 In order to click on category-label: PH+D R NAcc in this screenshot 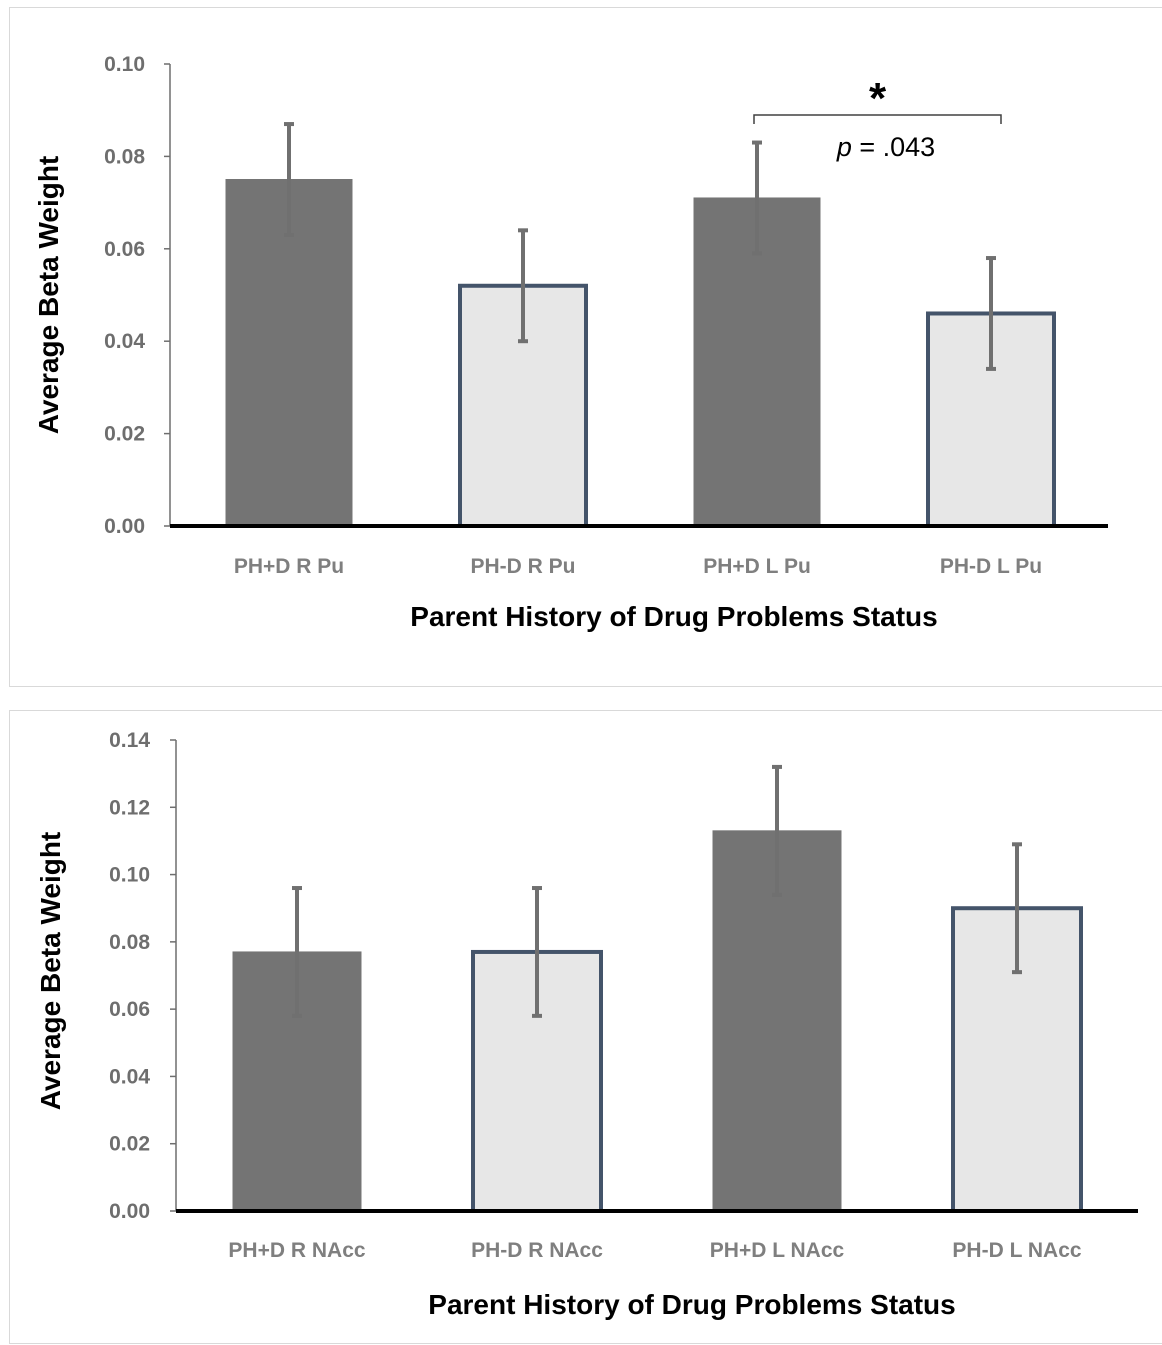, I will do `click(296, 1250)`.